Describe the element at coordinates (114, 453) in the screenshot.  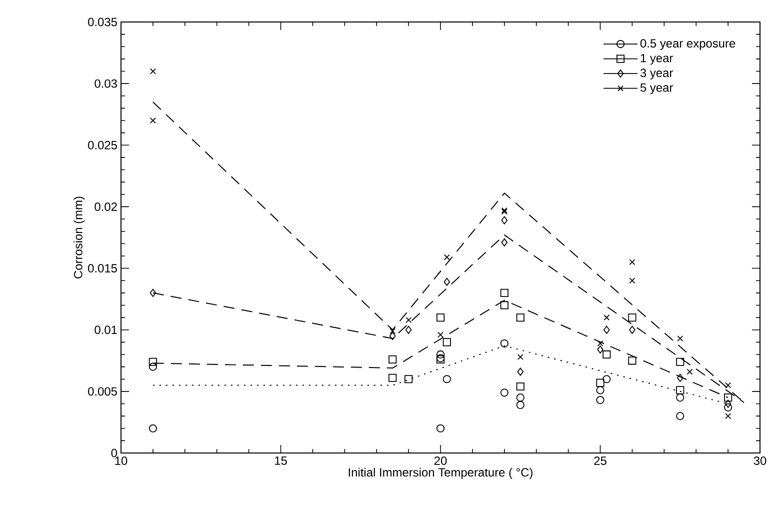
I see `y-tick-label: 0` at that location.